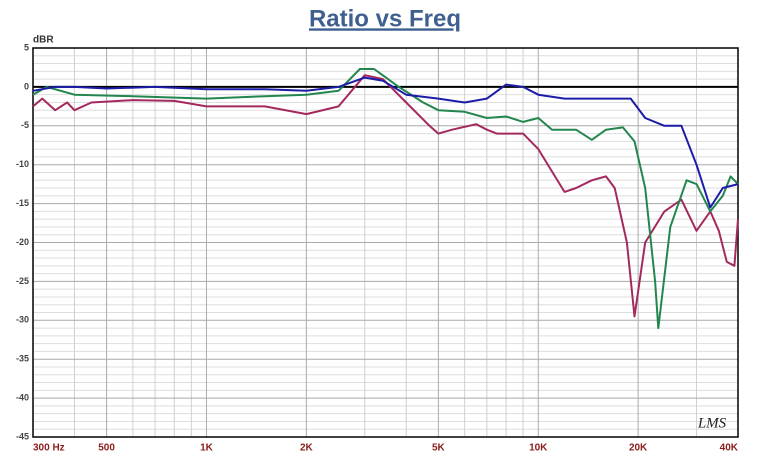 The width and height of the screenshot is (765, 465). What do you see at coordinates (712, 423) in the screenshot?
I see `watermark: LMS` at bounding box center [712, 423].